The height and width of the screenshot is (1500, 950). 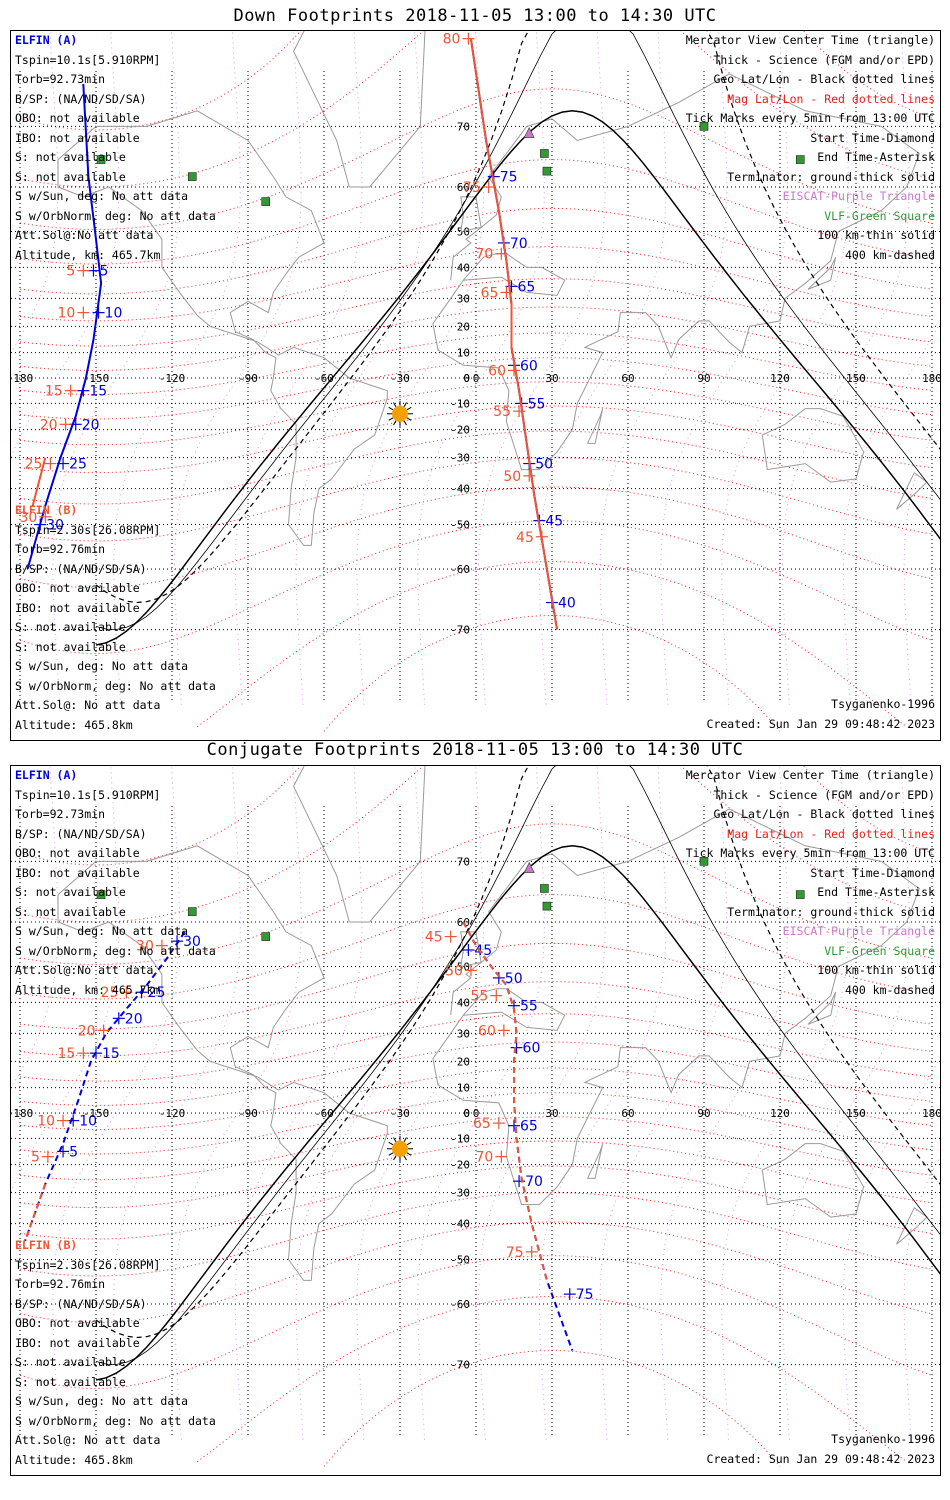 What do you see at coordinates (102, 931) in the screenshot?
I see `info-line: S w/Sun, deg: No att data` at bounding box center [102, 931].